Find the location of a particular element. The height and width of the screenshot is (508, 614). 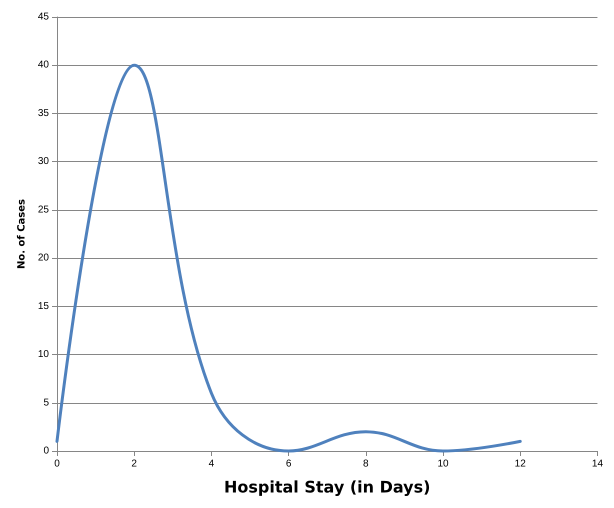

y-tick-label: 15 is located at coordinates (44, 306).